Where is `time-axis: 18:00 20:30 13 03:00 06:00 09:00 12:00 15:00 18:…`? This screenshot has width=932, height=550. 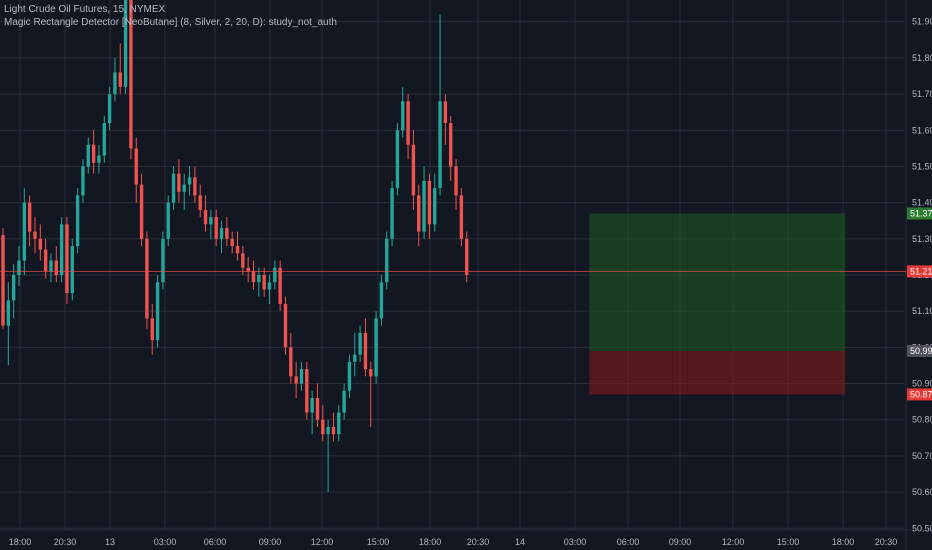 time-axis: 18:00 20:30 13 03:00 06:00 09:00 12:00 15:00 18:… is located at coordinates (453, 542).